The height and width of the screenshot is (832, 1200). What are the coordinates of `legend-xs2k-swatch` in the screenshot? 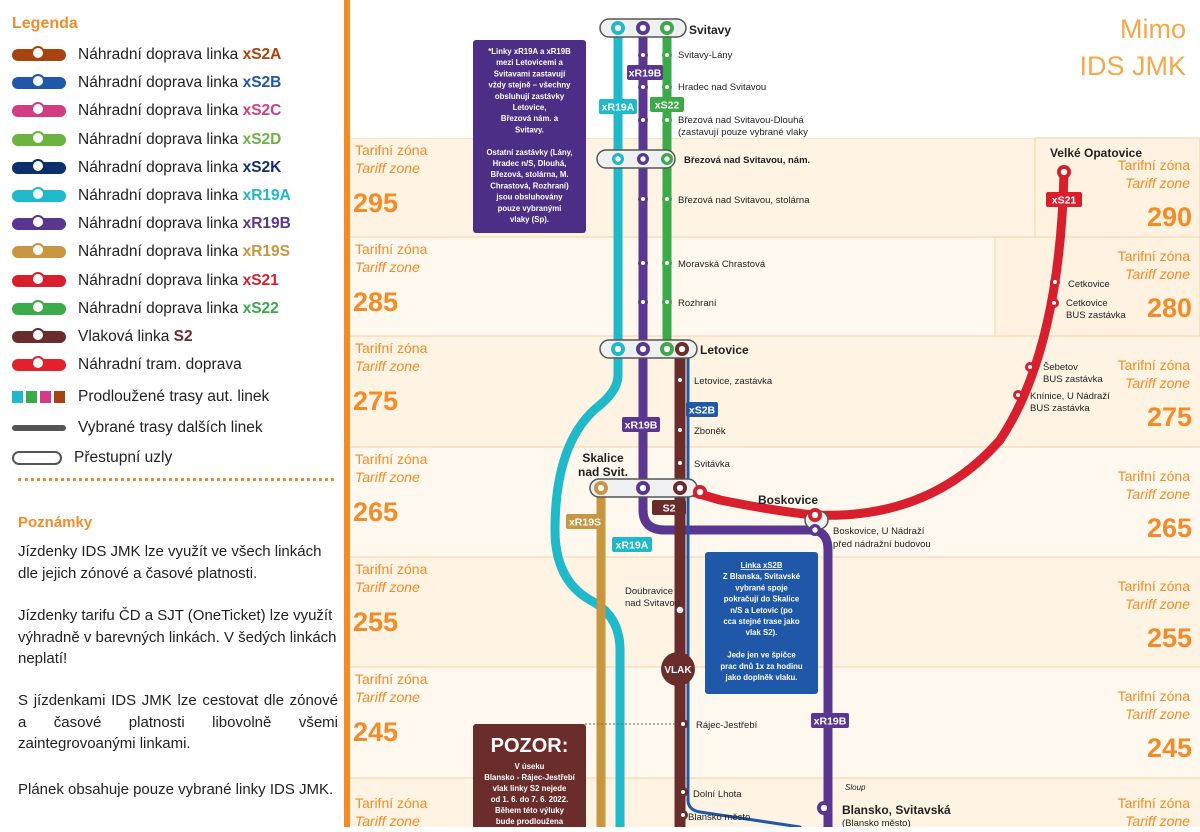 It's located at (39, 166).